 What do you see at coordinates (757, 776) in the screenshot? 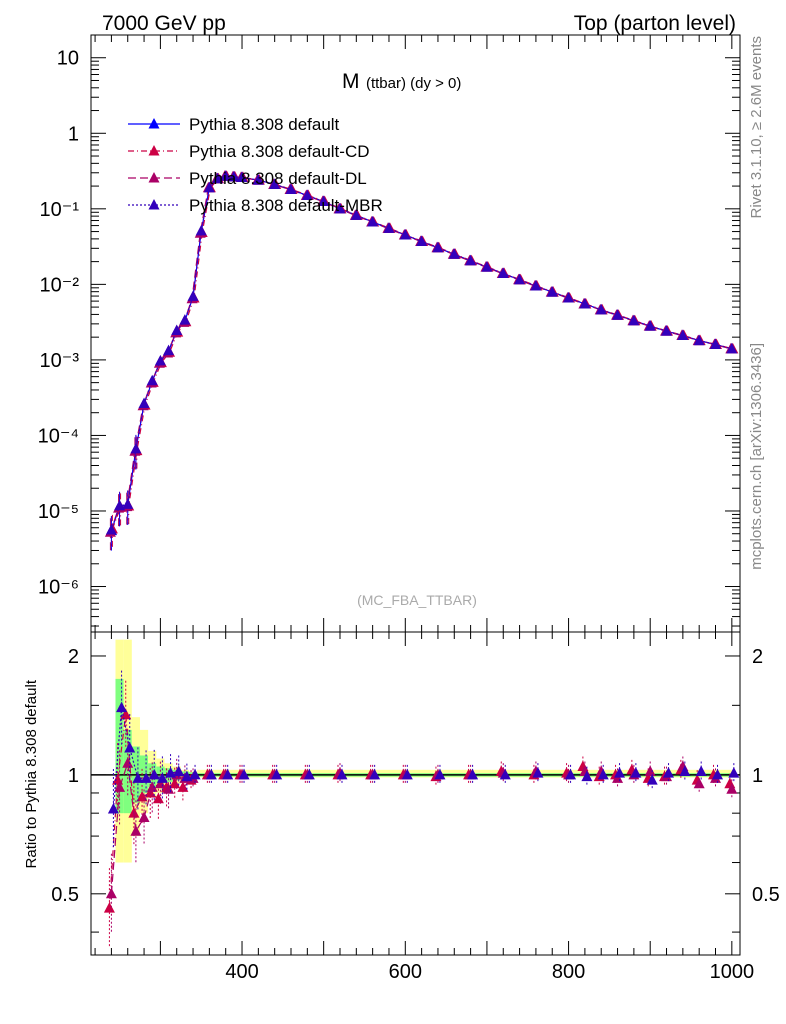
I see `ratio-y-tick-label-right: 1` at bounding box center [757, 776].